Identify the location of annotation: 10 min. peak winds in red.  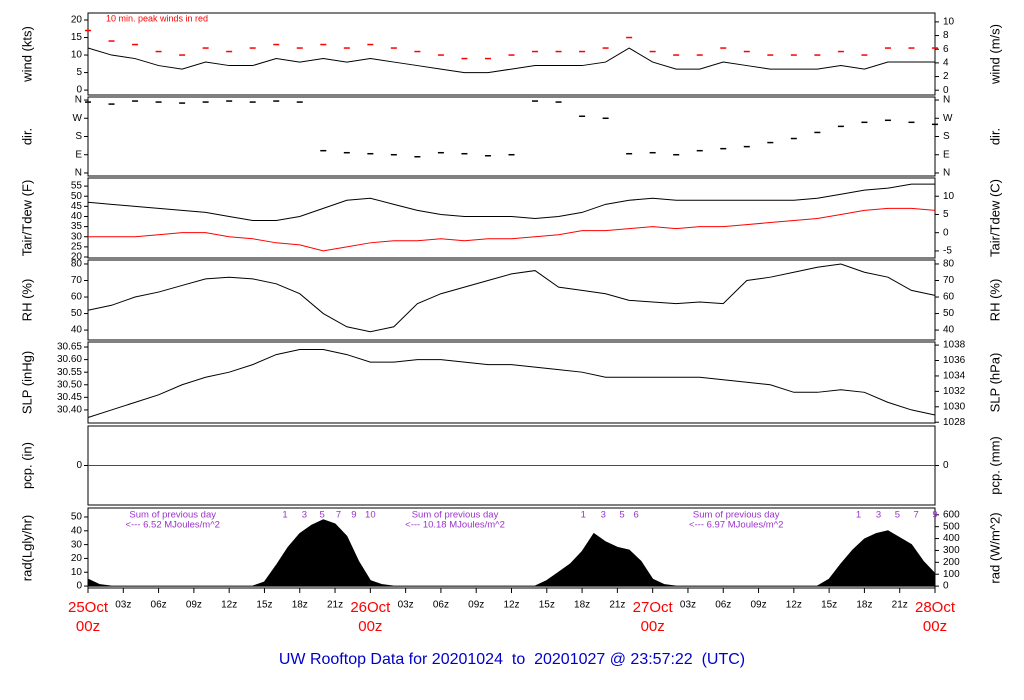
(157, 18).